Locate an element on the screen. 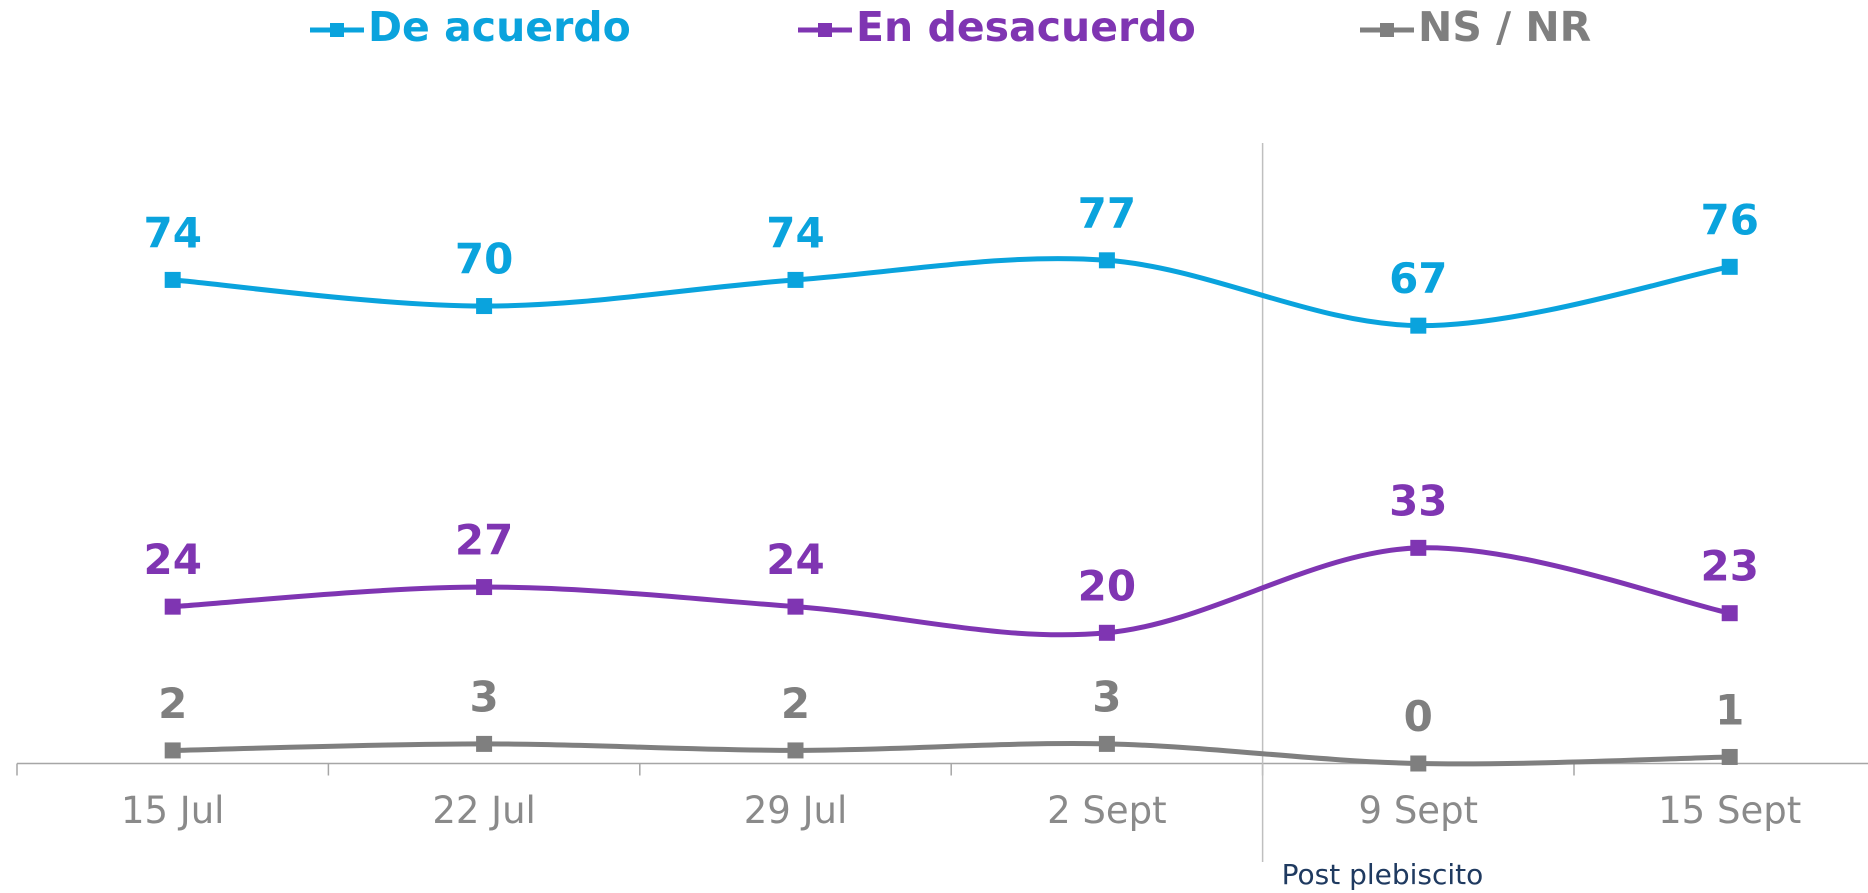  data-label: 20 is located at coordinates (1107, 585).